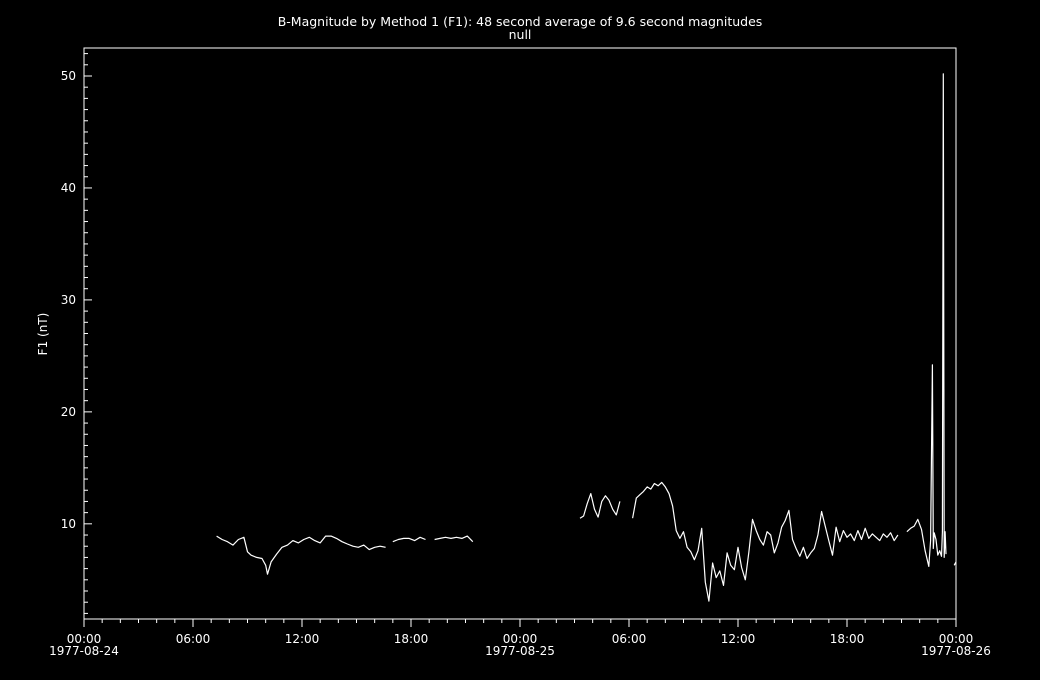 This screenshot has height=680, width=1040. Describe the element at coordinates (84, 651) in the screenshot. I see `x-tick-date-label: 1977-08-24` at that location.